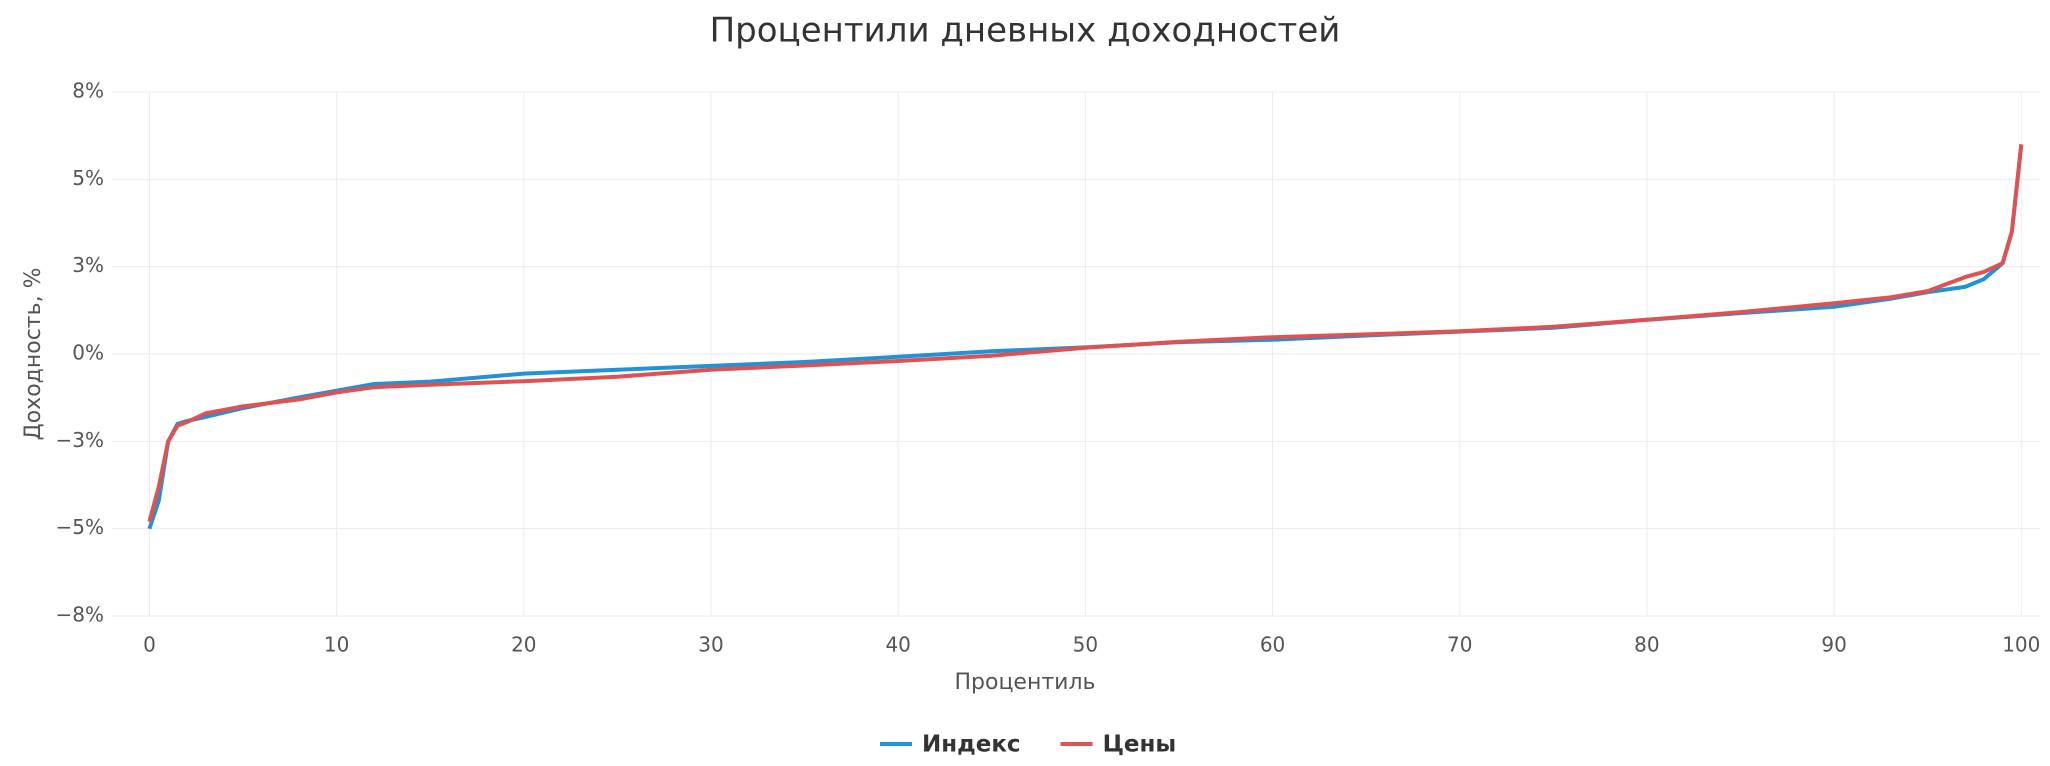 This screenshot has height=766, width=2050. What do you see at coordinates (971, 745) in the screenshot?
I see `legend-label: Индекс` at bounding box center [971, 745].